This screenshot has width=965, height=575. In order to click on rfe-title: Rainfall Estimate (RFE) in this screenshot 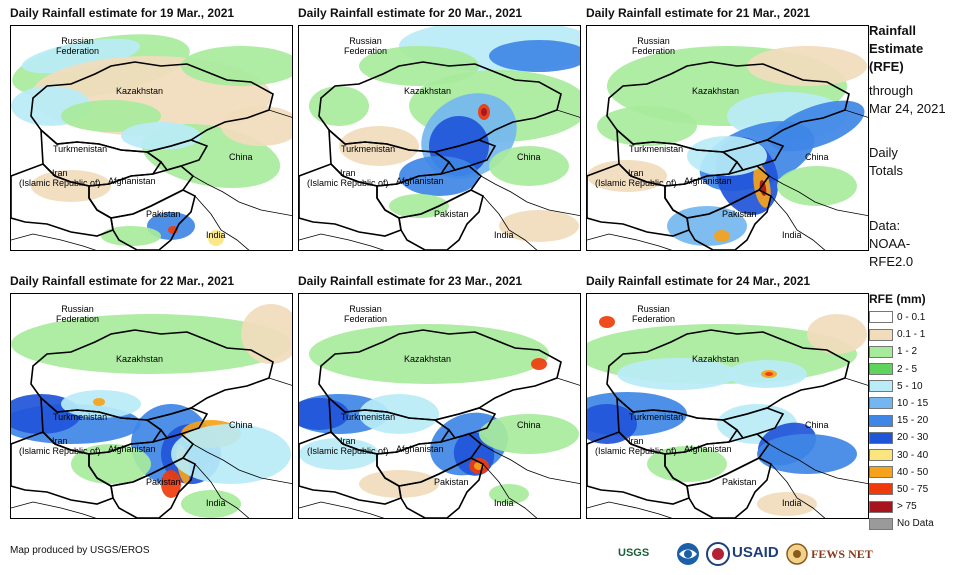, I will do `click(896, 49)`.